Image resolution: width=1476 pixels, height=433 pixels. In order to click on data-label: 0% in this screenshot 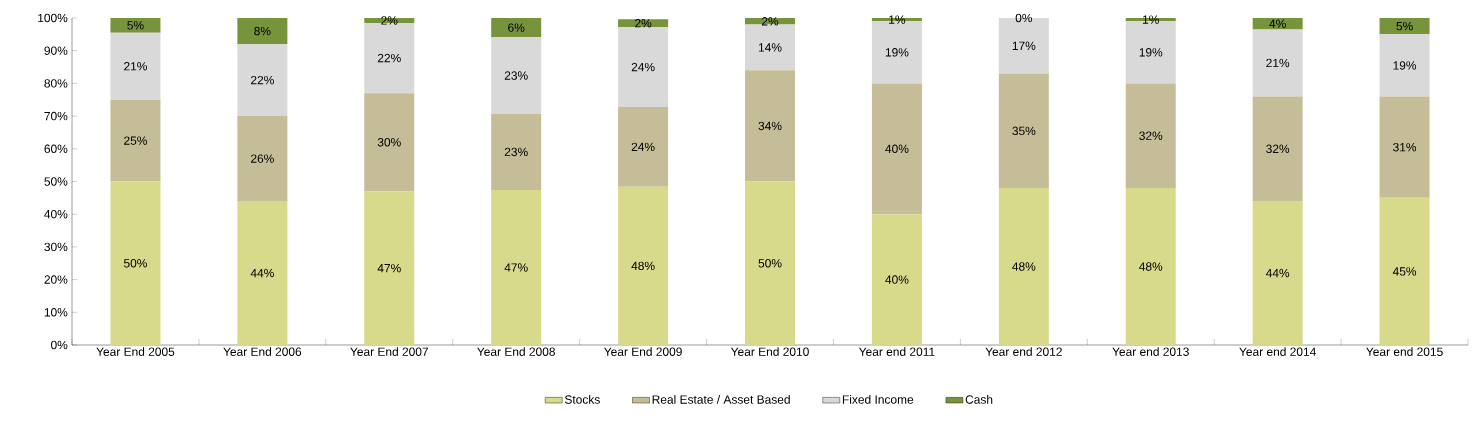, I will do `click(1024, 18)`.